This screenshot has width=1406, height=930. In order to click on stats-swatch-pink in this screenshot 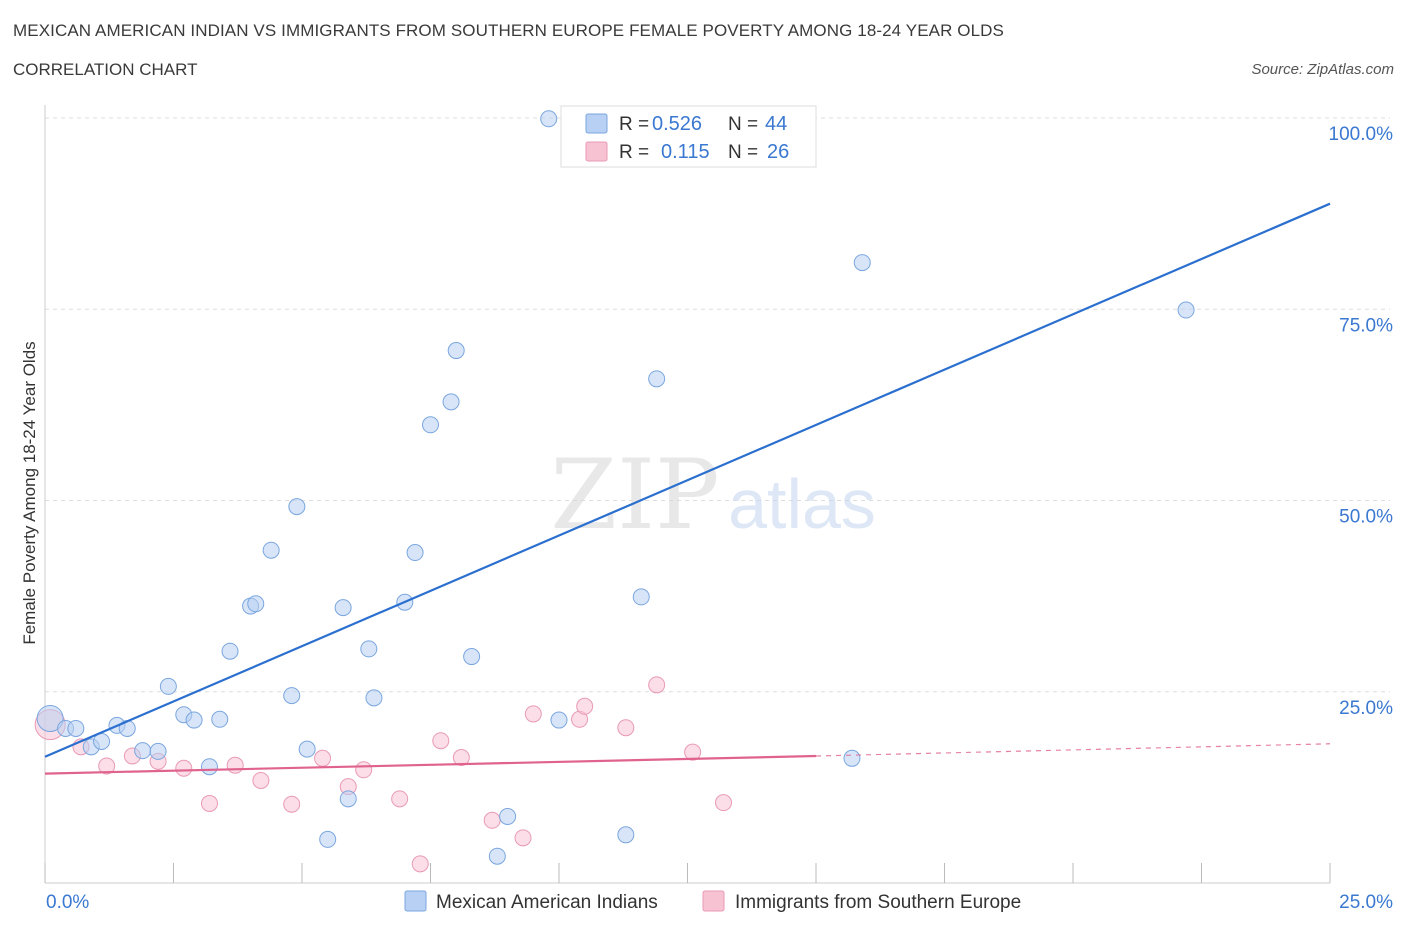, I will do `click(596, 151)`.